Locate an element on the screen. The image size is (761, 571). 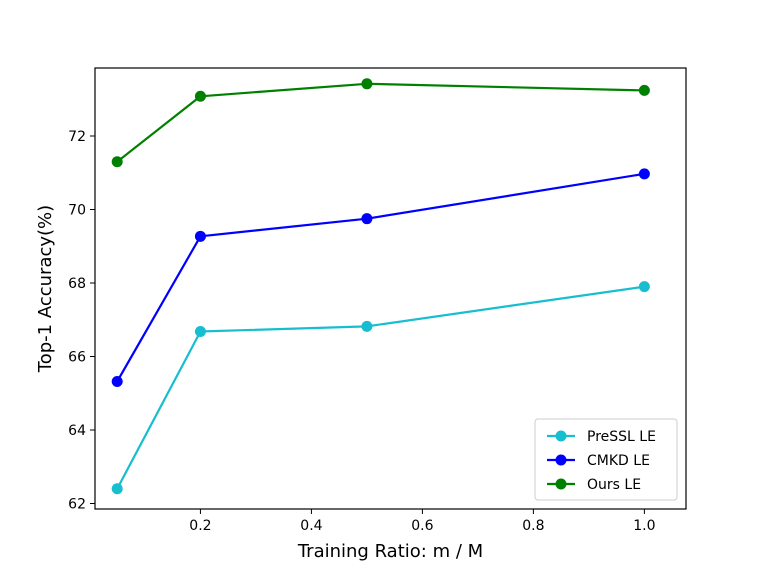
y-tick-label: 70 is located at coordinates (77, 210).